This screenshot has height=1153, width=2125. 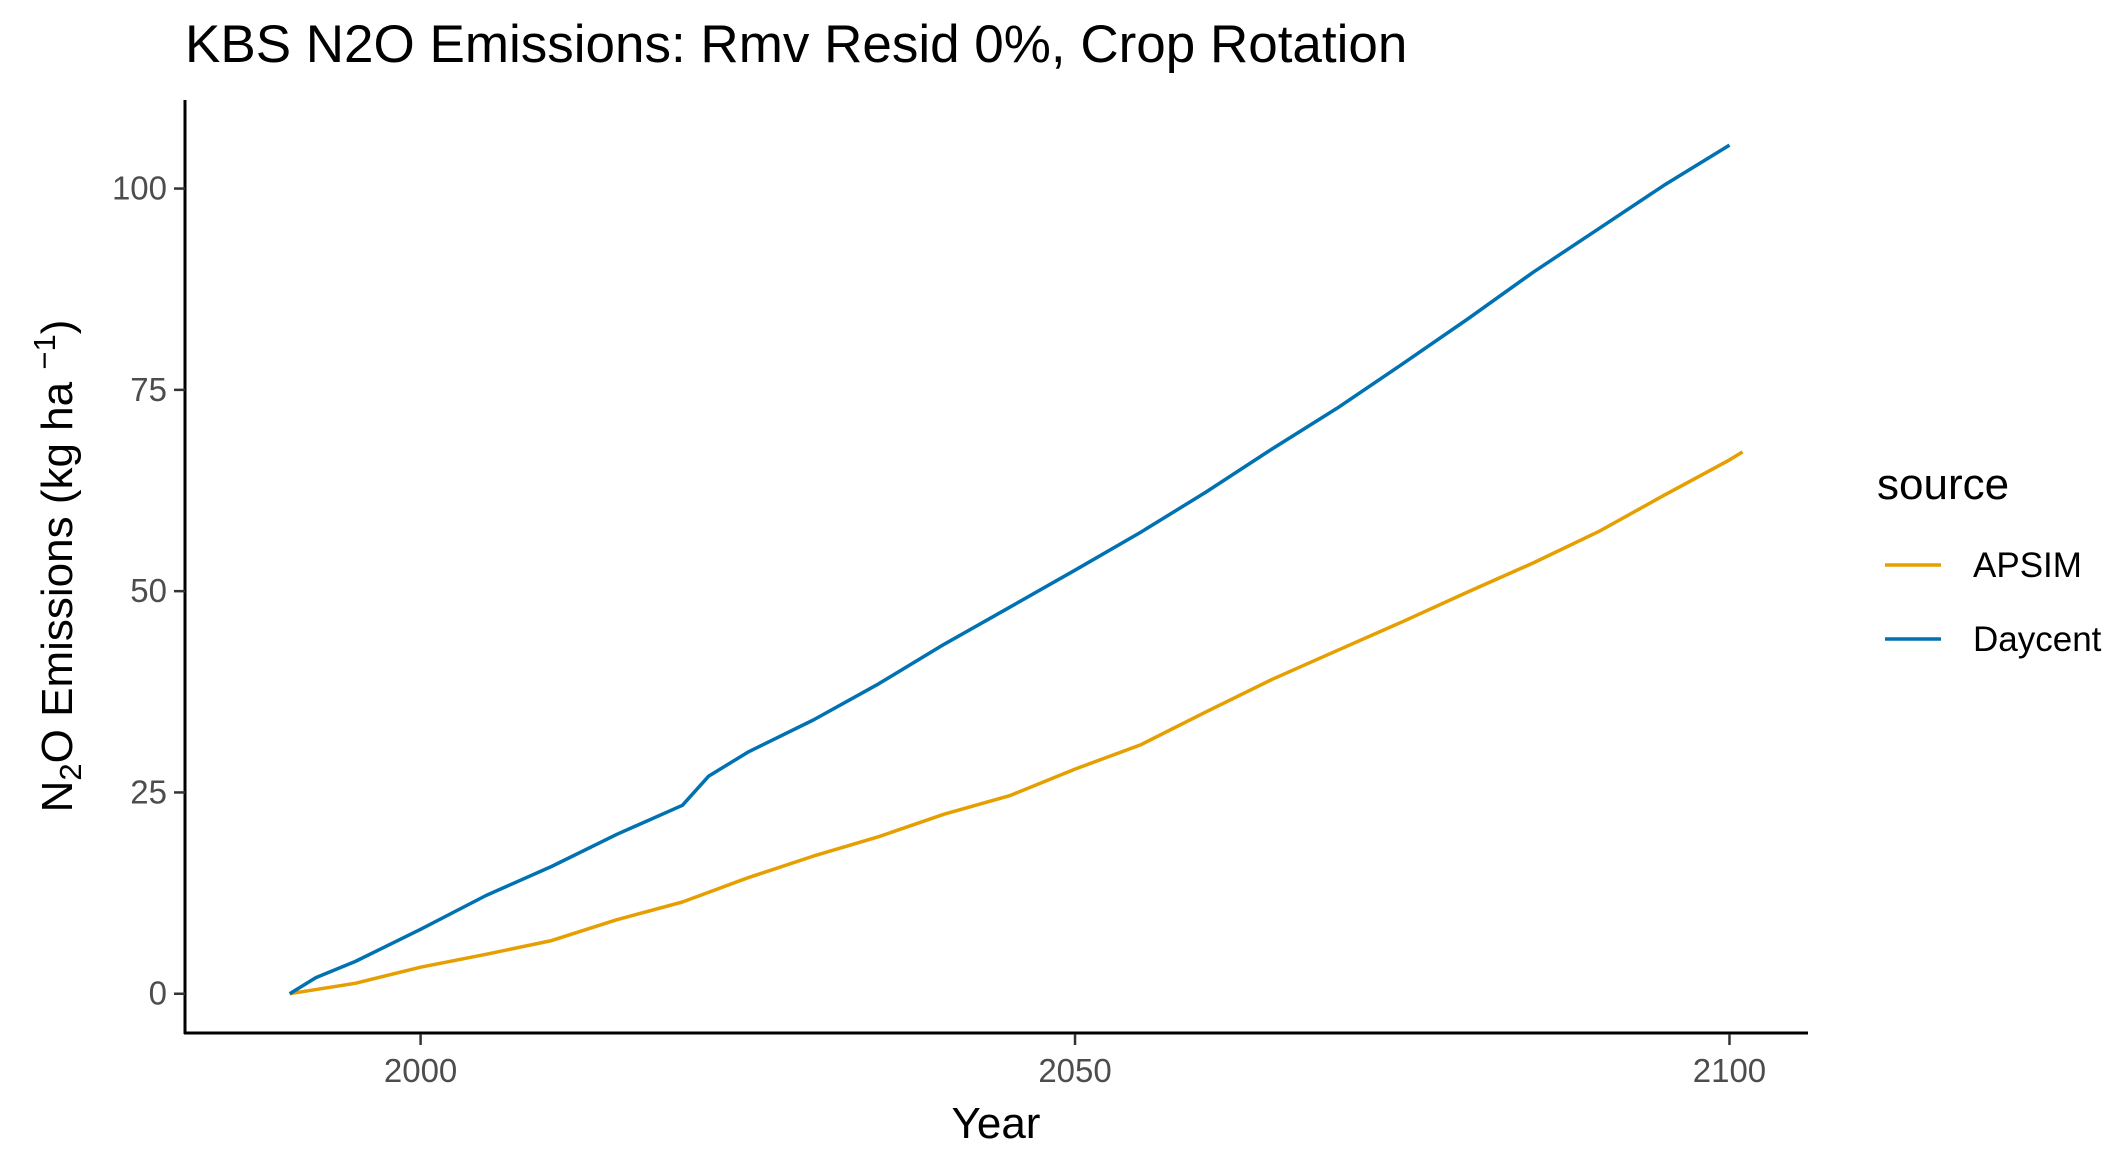 What do you see at coordinates (70, 771) in the screenshot?
I see `y-axis-title-subscript: 2` at bounding box center [70, 771].